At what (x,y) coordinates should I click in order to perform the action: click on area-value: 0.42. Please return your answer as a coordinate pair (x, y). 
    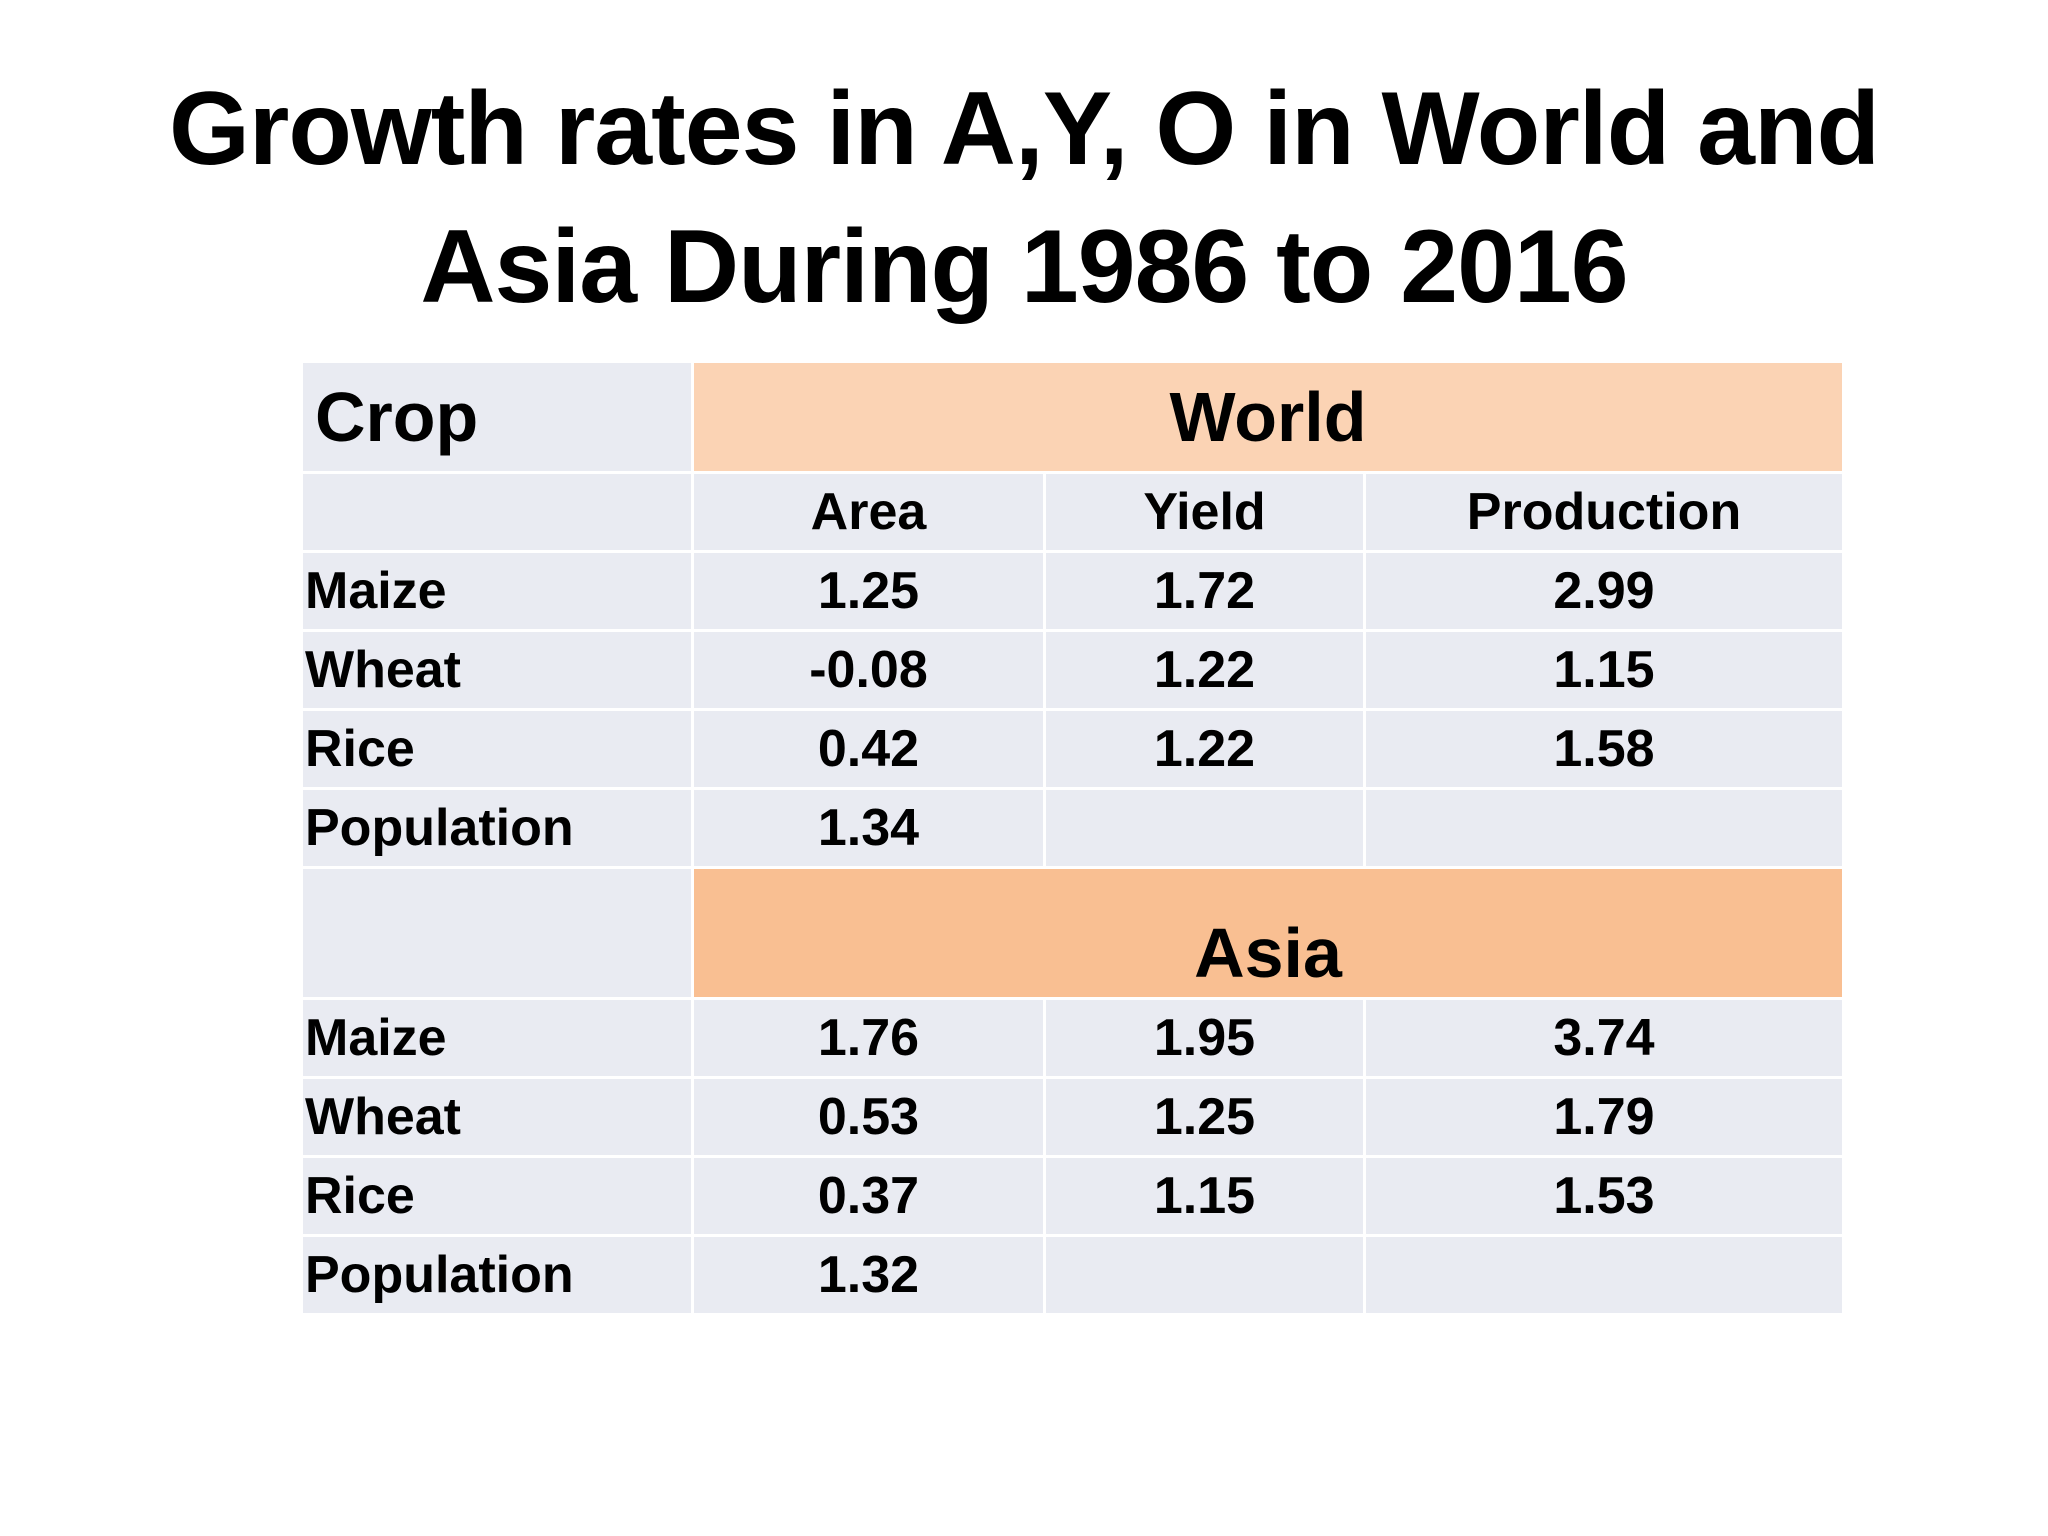
    Looking at the image, I should click on (868, 749).